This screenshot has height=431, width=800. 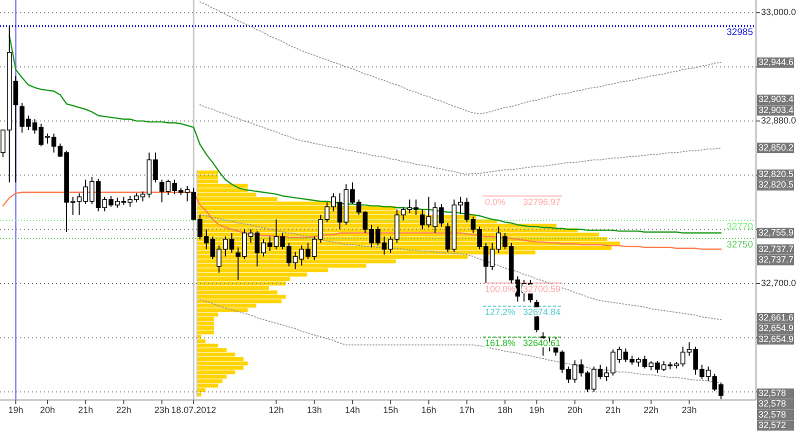 I want to click on ref-line-label: 0.0% 32796.97, so click(x=523, y=201).